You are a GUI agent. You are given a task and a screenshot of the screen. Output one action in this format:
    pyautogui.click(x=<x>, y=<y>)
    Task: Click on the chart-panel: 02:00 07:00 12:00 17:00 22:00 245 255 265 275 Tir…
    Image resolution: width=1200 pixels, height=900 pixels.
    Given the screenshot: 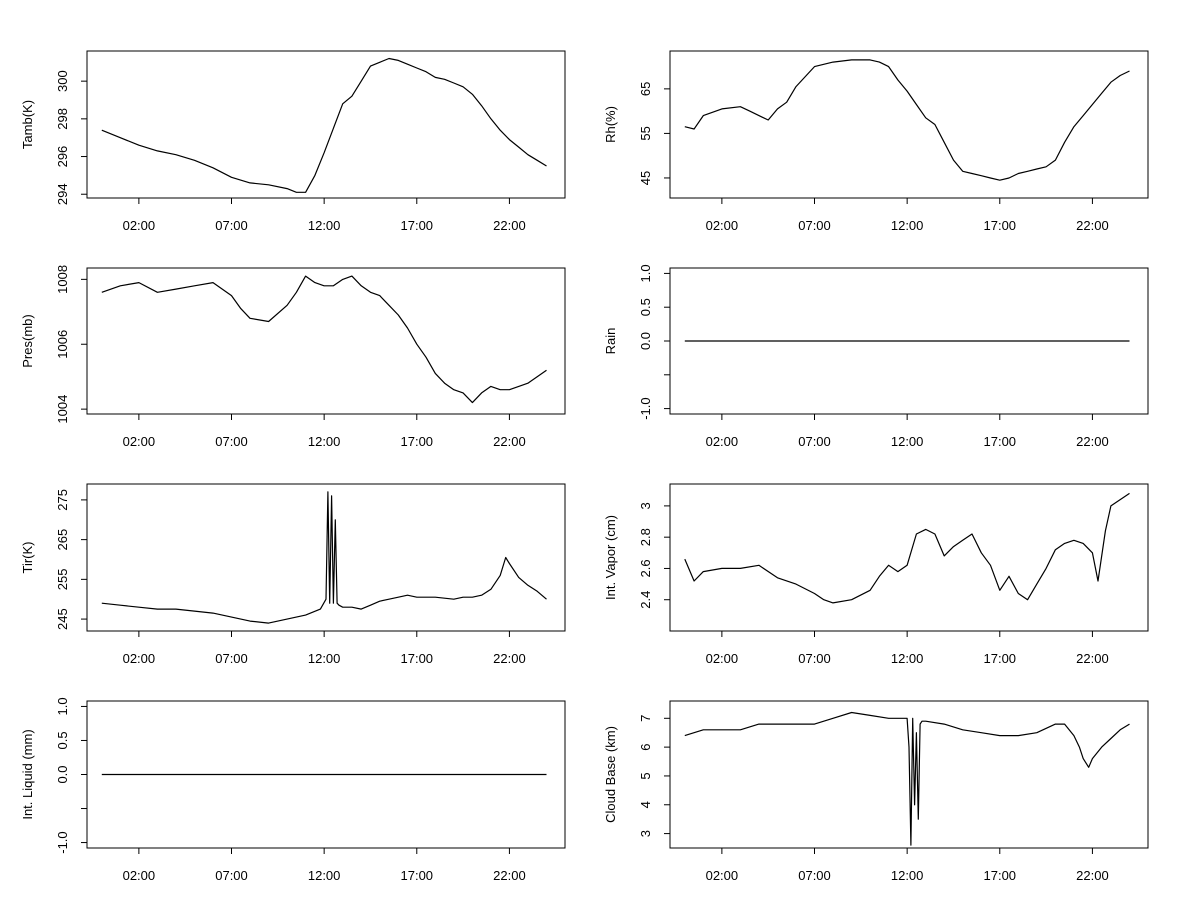 What is the action you would take?
    pyautogui.click(x=293, y=574)
    